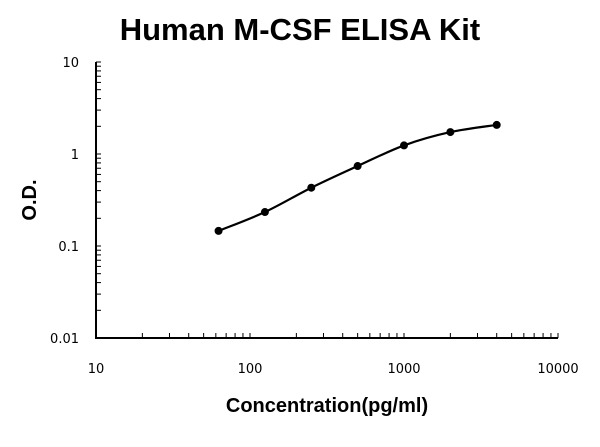 The height and width of the screenshot is (447, 600). I want to click on x-tick-label: 1000, so click(403, 369).